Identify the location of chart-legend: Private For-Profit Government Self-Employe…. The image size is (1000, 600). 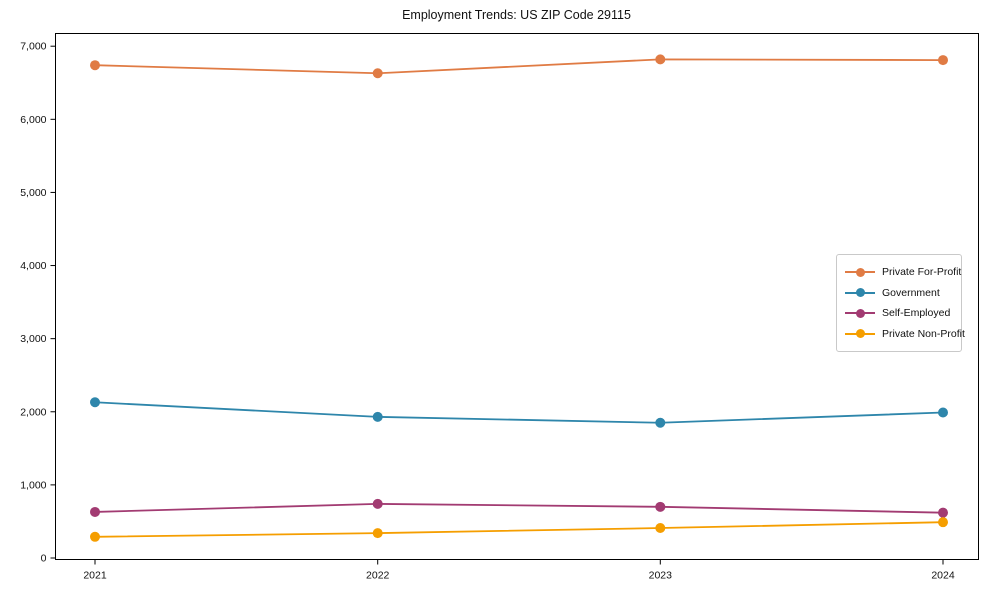
(900, 303).